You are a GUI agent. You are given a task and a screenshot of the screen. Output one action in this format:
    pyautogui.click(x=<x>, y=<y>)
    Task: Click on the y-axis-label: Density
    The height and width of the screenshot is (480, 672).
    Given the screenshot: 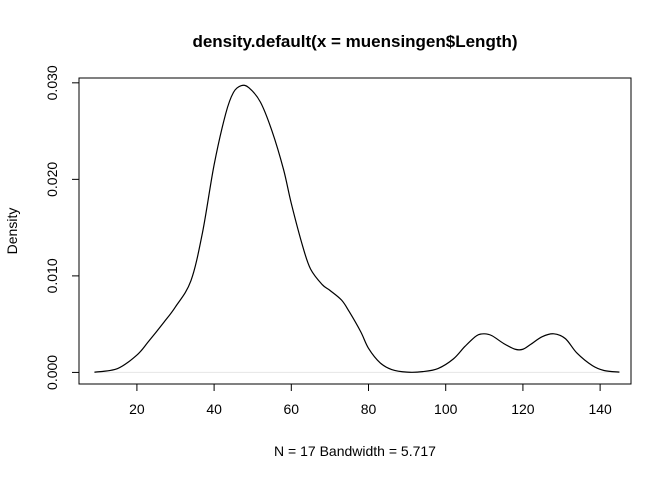 What is the action you would take?
    pyautogui.click(x=12, y=231)
    